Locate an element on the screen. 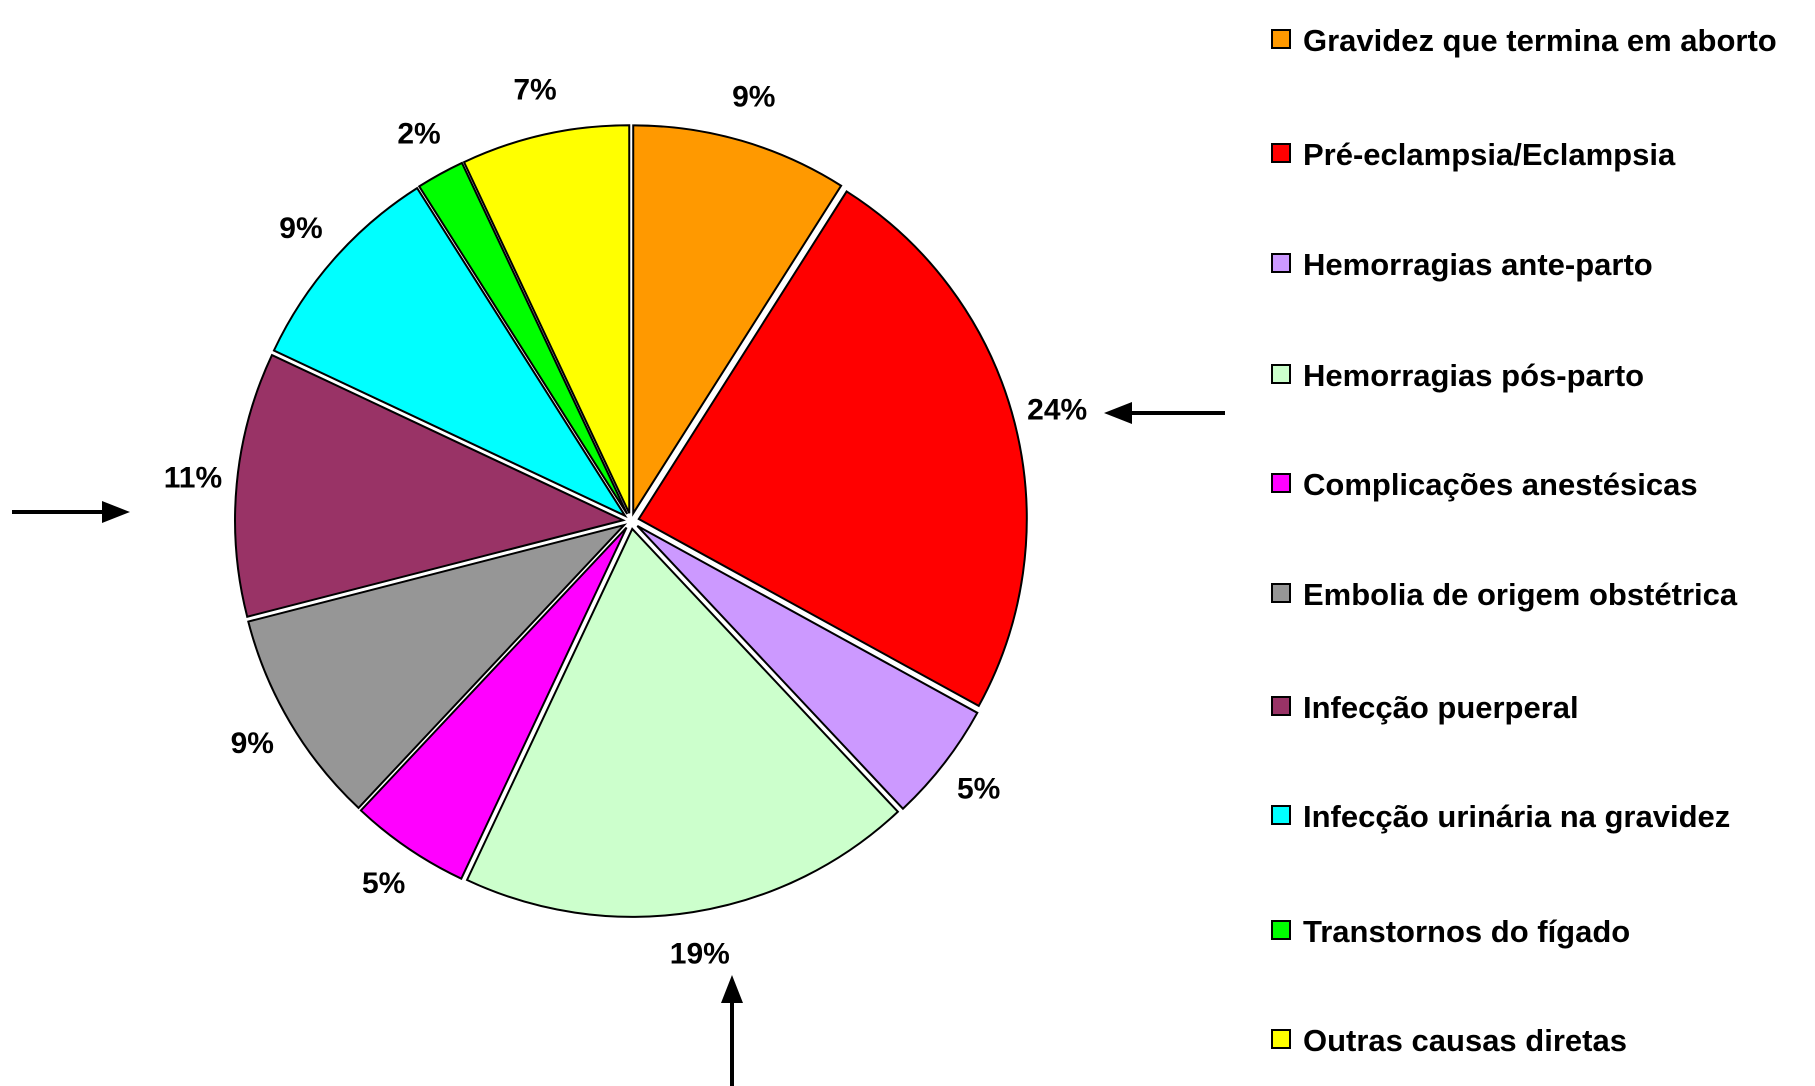 This screenshot has width=1815, height=1086. legend-entry: Embolia de origem obstétrica is located at coordinates (1536, 595).